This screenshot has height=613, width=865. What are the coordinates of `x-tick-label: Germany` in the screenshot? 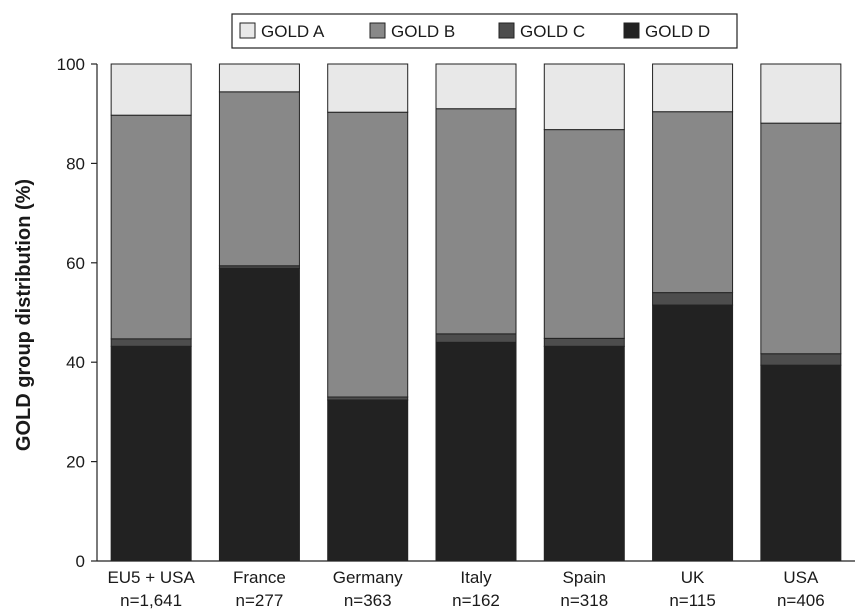 It's located at (368, 577).